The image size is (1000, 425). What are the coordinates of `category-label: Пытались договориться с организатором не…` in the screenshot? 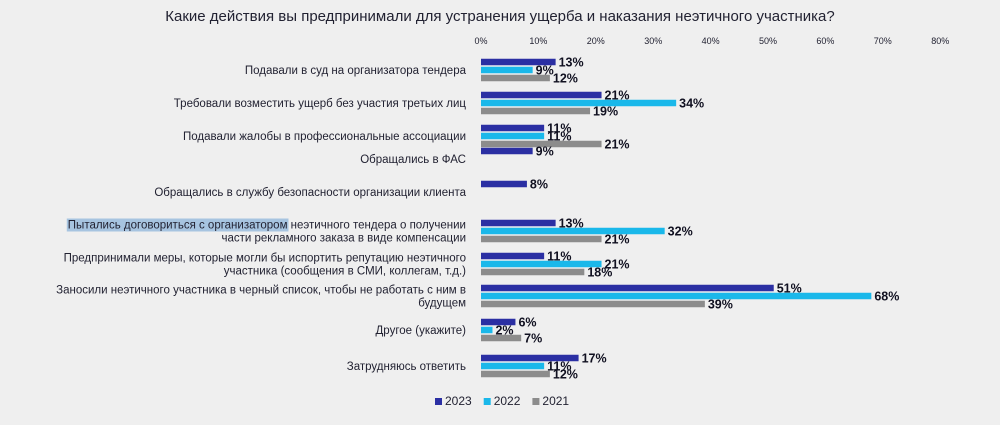 It's located at (267, 226).